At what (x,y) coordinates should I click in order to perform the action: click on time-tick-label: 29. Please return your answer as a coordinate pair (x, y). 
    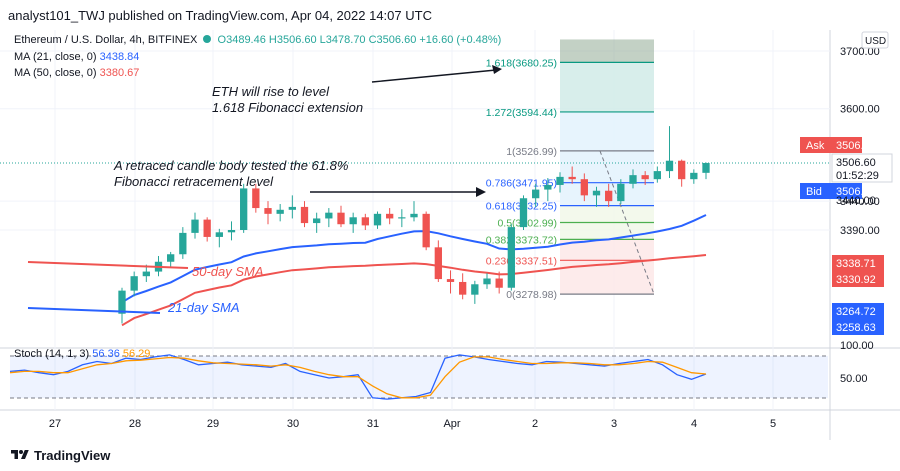
    Looking at the image, I should click on (213, 424).